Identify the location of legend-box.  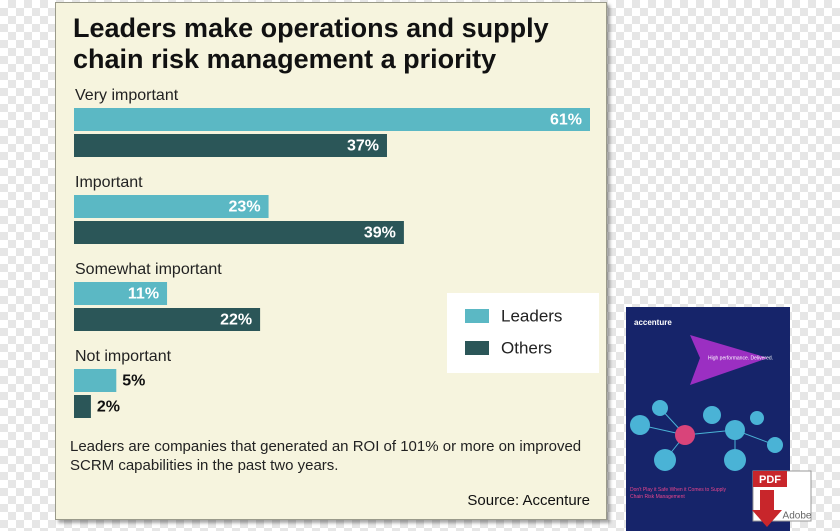
(523, 333).